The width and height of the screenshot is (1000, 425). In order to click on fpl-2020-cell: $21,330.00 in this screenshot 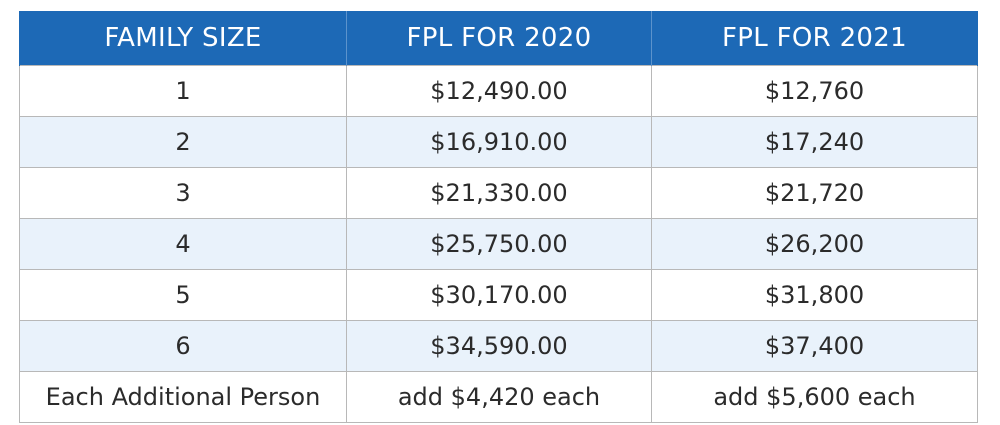, I will do `click(499, 193)`.